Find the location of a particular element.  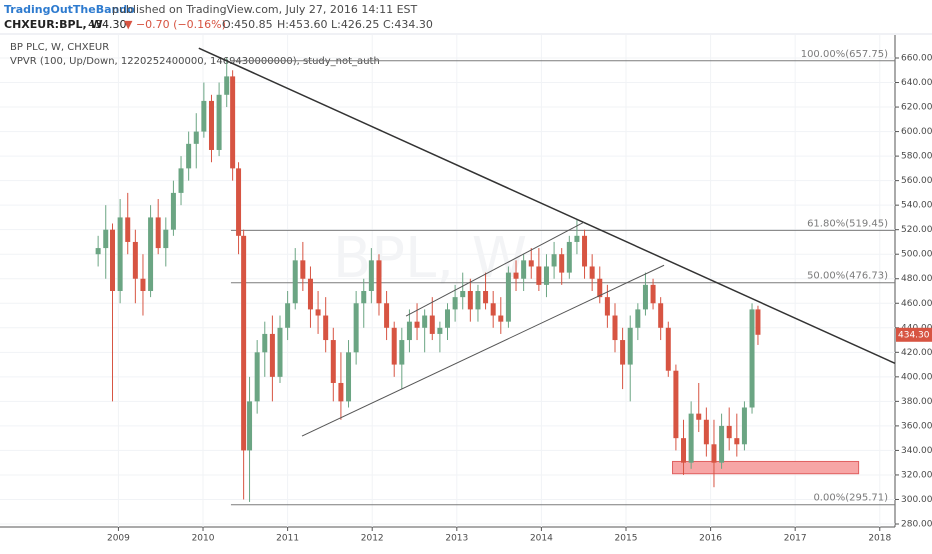

price: 434.30 is located at coordinates (107, 24).